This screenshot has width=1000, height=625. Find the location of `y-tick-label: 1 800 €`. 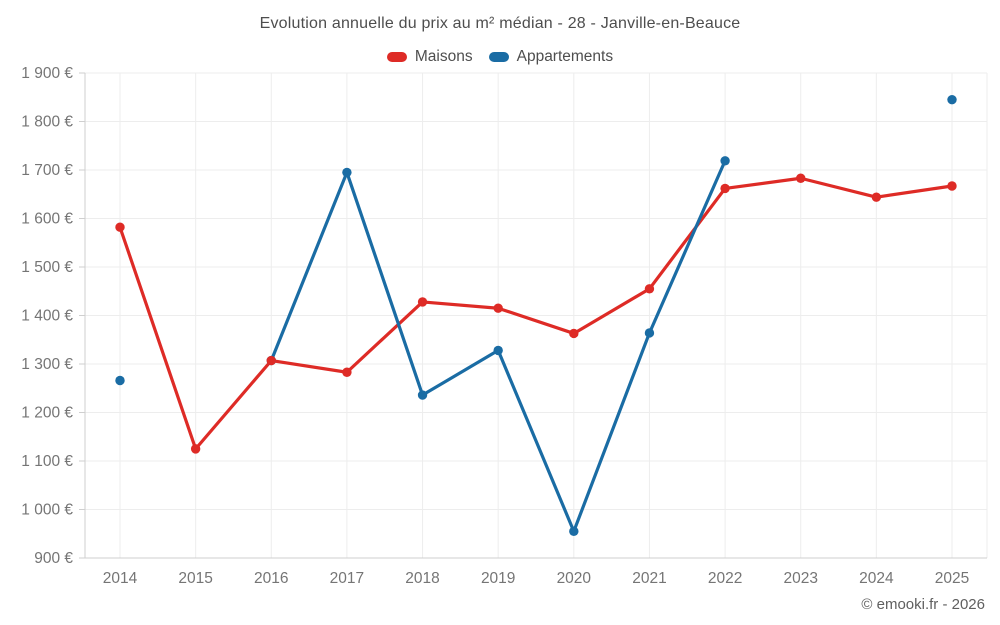

y-tick-label: 1 800 € is located at coordinates (47, 122).